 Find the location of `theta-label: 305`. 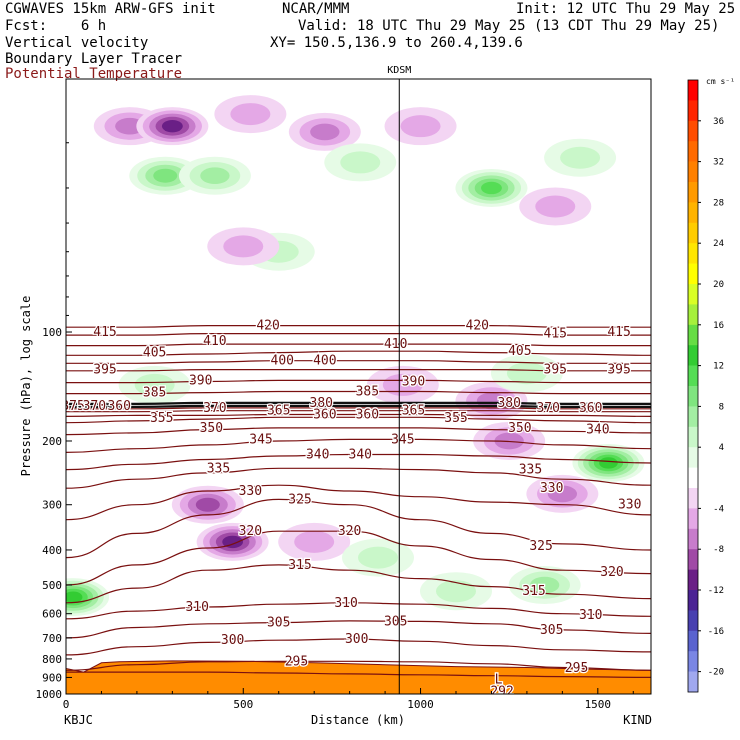

theta-label: 305 is located at coordinates (278, 623).